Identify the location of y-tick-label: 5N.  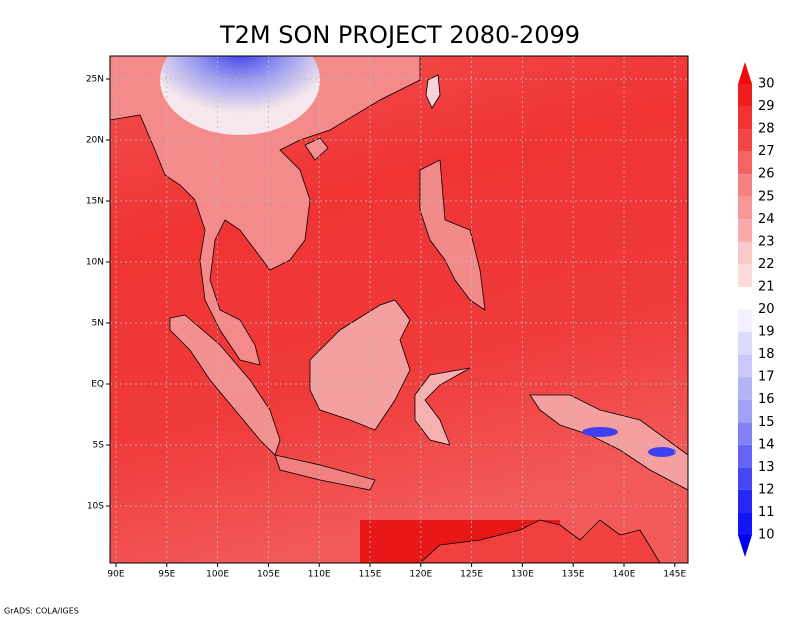
(98, 324).